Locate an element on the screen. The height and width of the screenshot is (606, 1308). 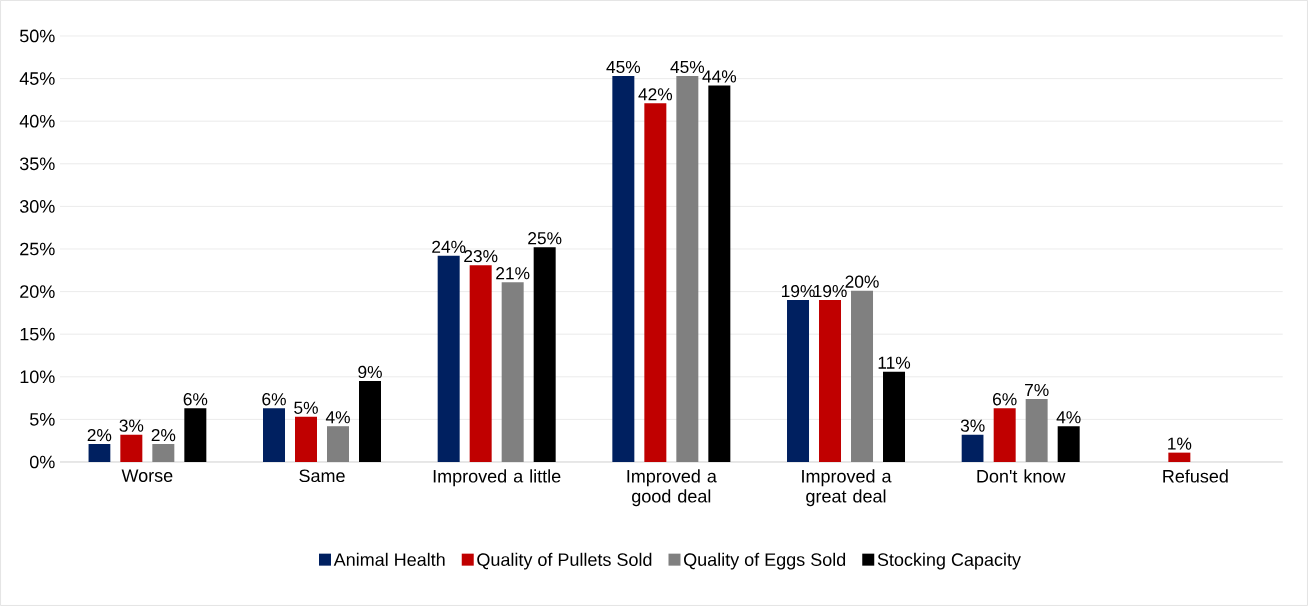
data-label: 24% is located at coordinates (449, 246).